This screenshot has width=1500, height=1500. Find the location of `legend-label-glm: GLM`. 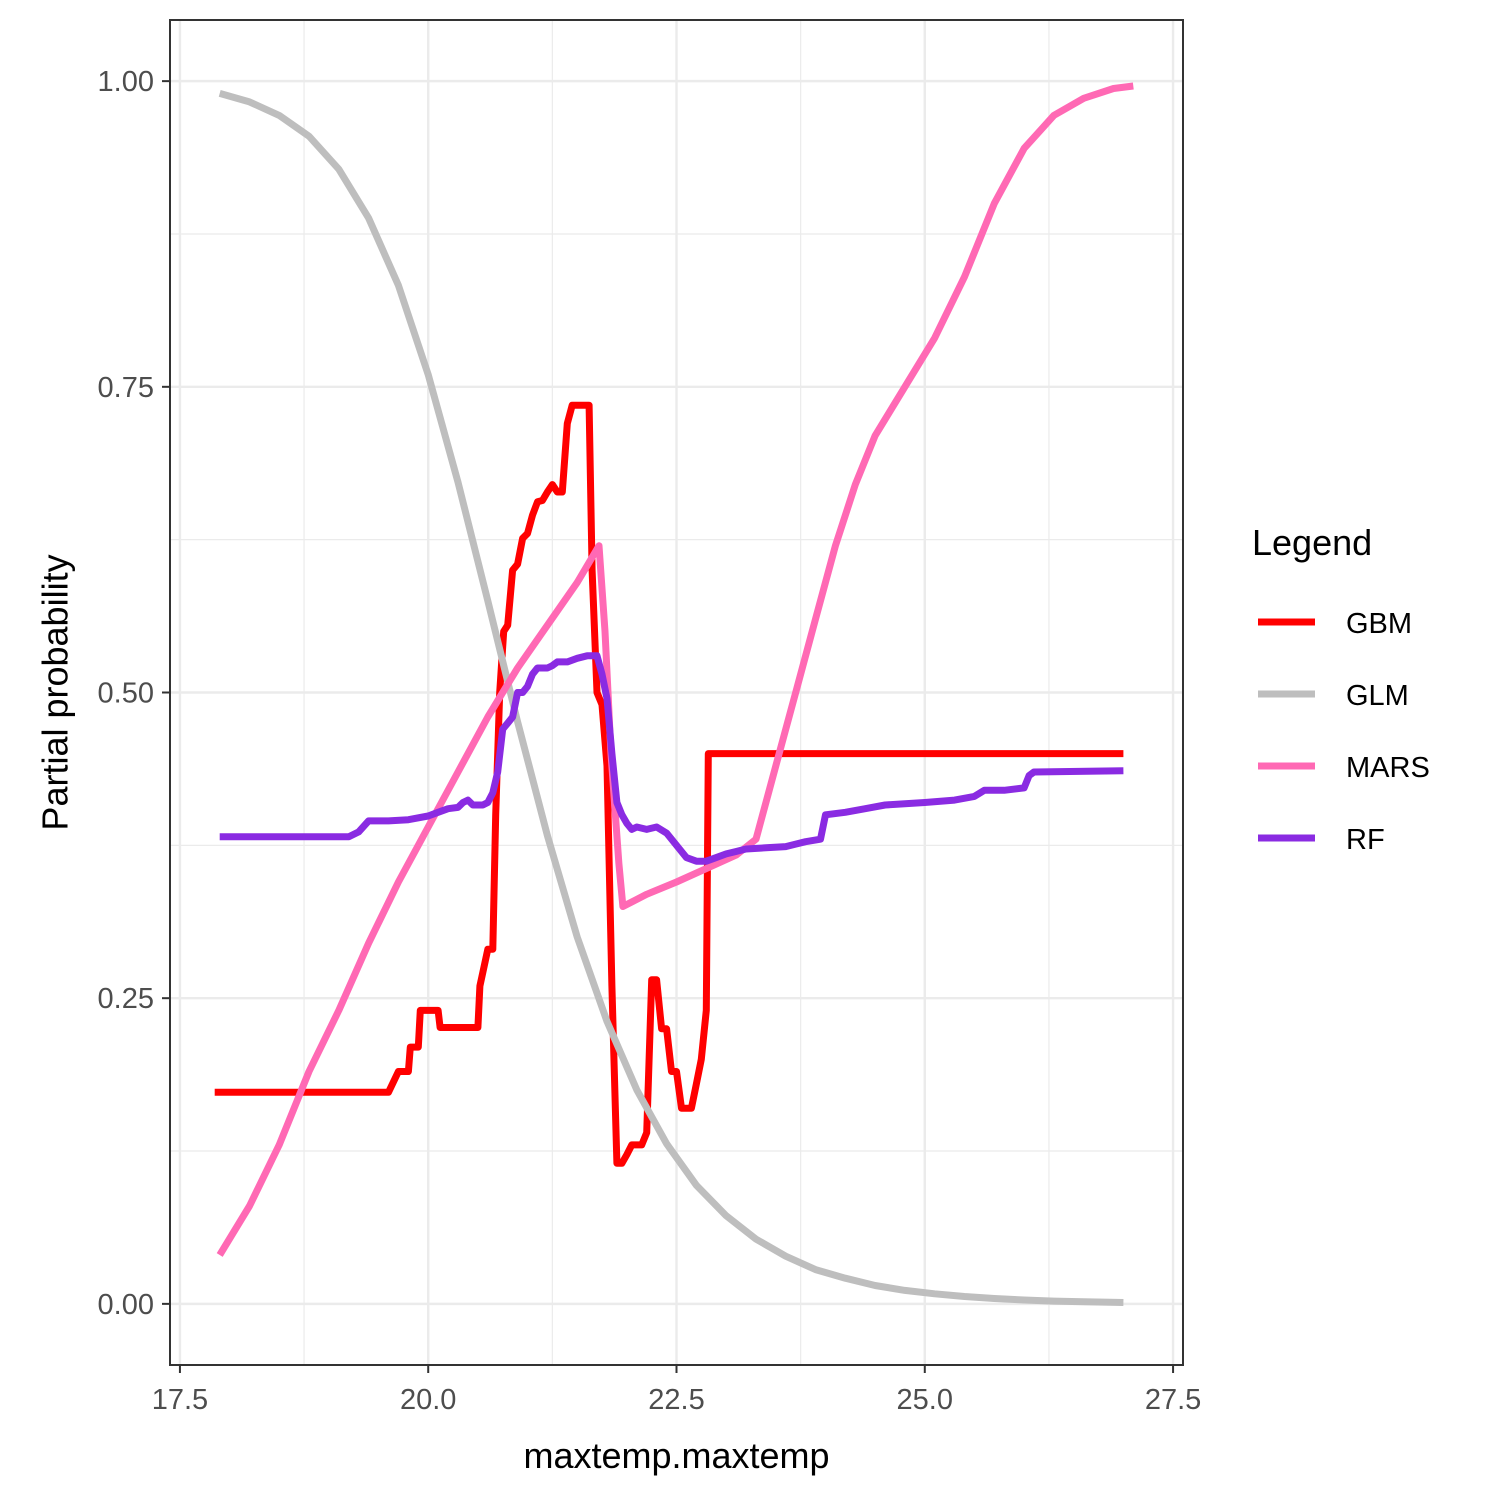

legend-label-glm: GLM is located at coordinates (1377, 696).